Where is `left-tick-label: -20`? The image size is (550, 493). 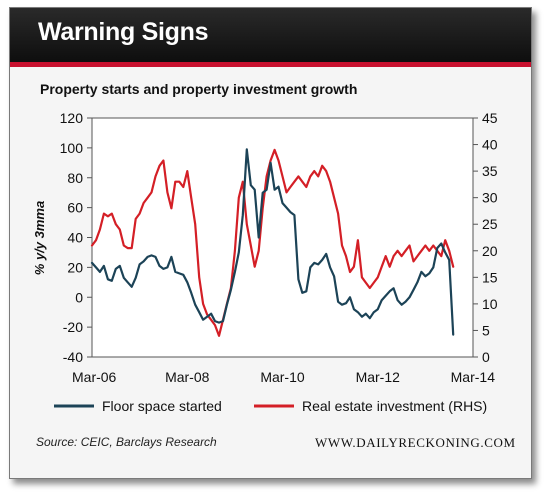
left-tick-label: -20 is located at coordinates (73, 327).